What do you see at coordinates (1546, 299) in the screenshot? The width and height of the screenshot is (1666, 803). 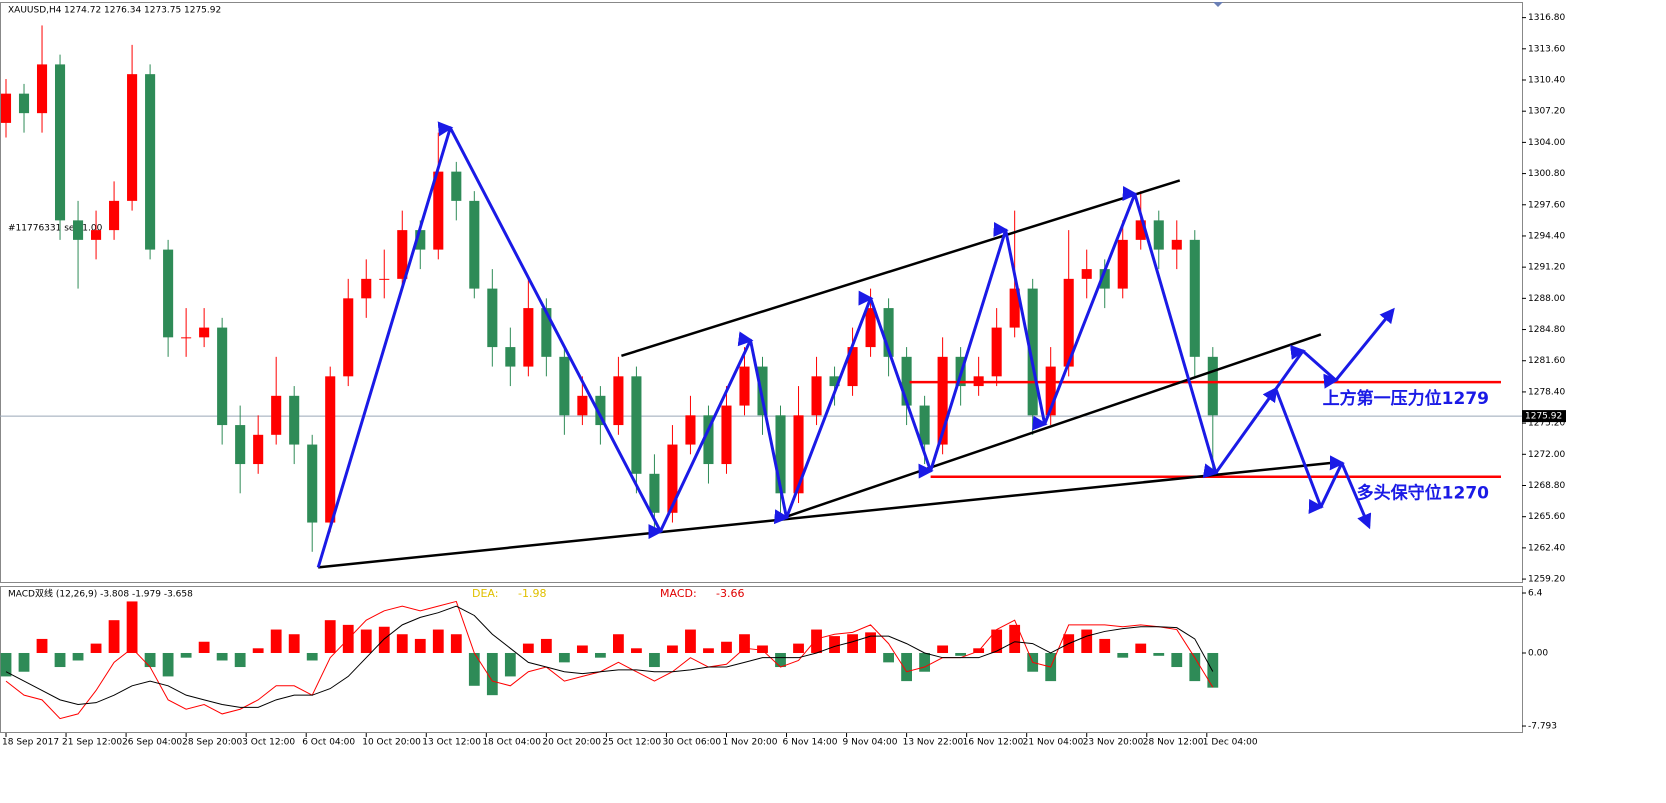 I see `y-tick-label: 1288.00` at bounding box center [1546, 299].